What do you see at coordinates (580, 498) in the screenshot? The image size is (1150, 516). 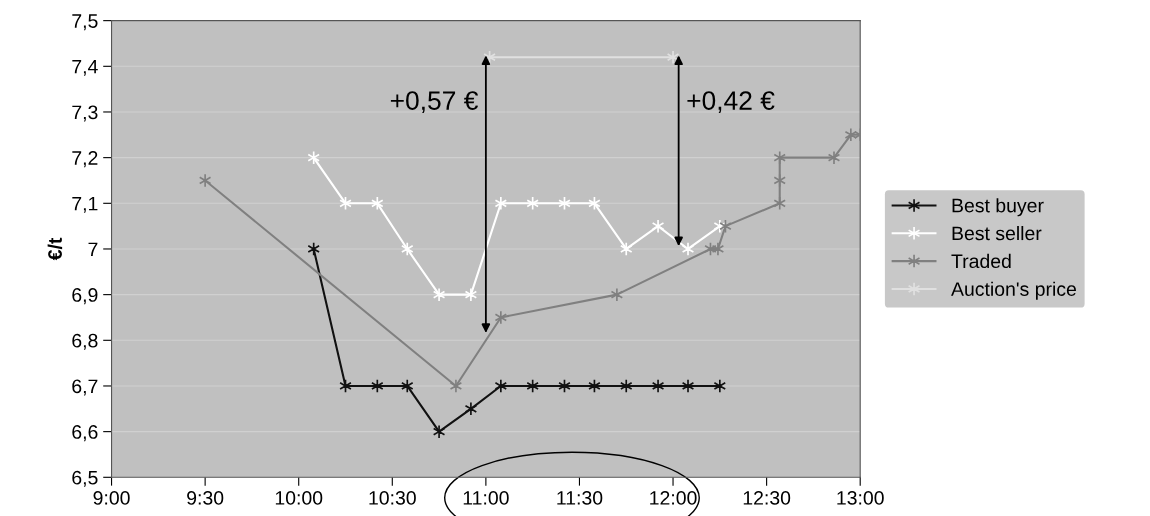 I see `x-tick-label: 11:30` at bounding box center [580, 498].